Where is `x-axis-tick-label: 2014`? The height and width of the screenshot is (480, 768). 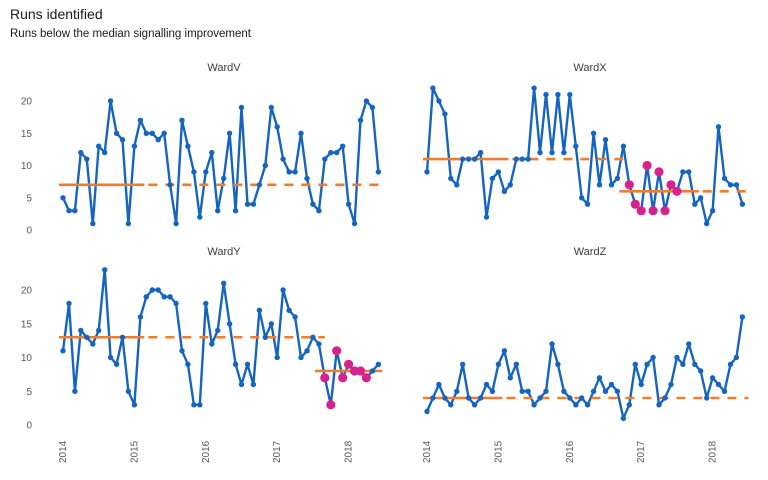 x-axis-tick-label: 2014 is located at coordinates (63, 451).